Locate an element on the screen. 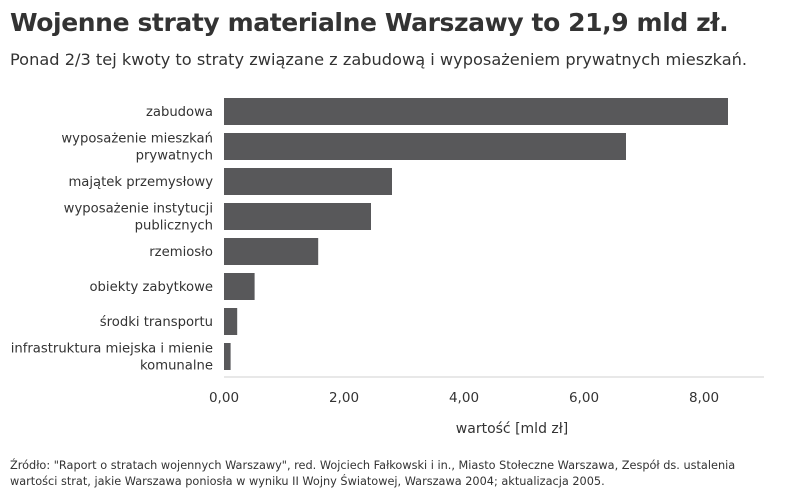 The image size is (794, 500). category-label: środki transportu is located at coordinates (156, 322).